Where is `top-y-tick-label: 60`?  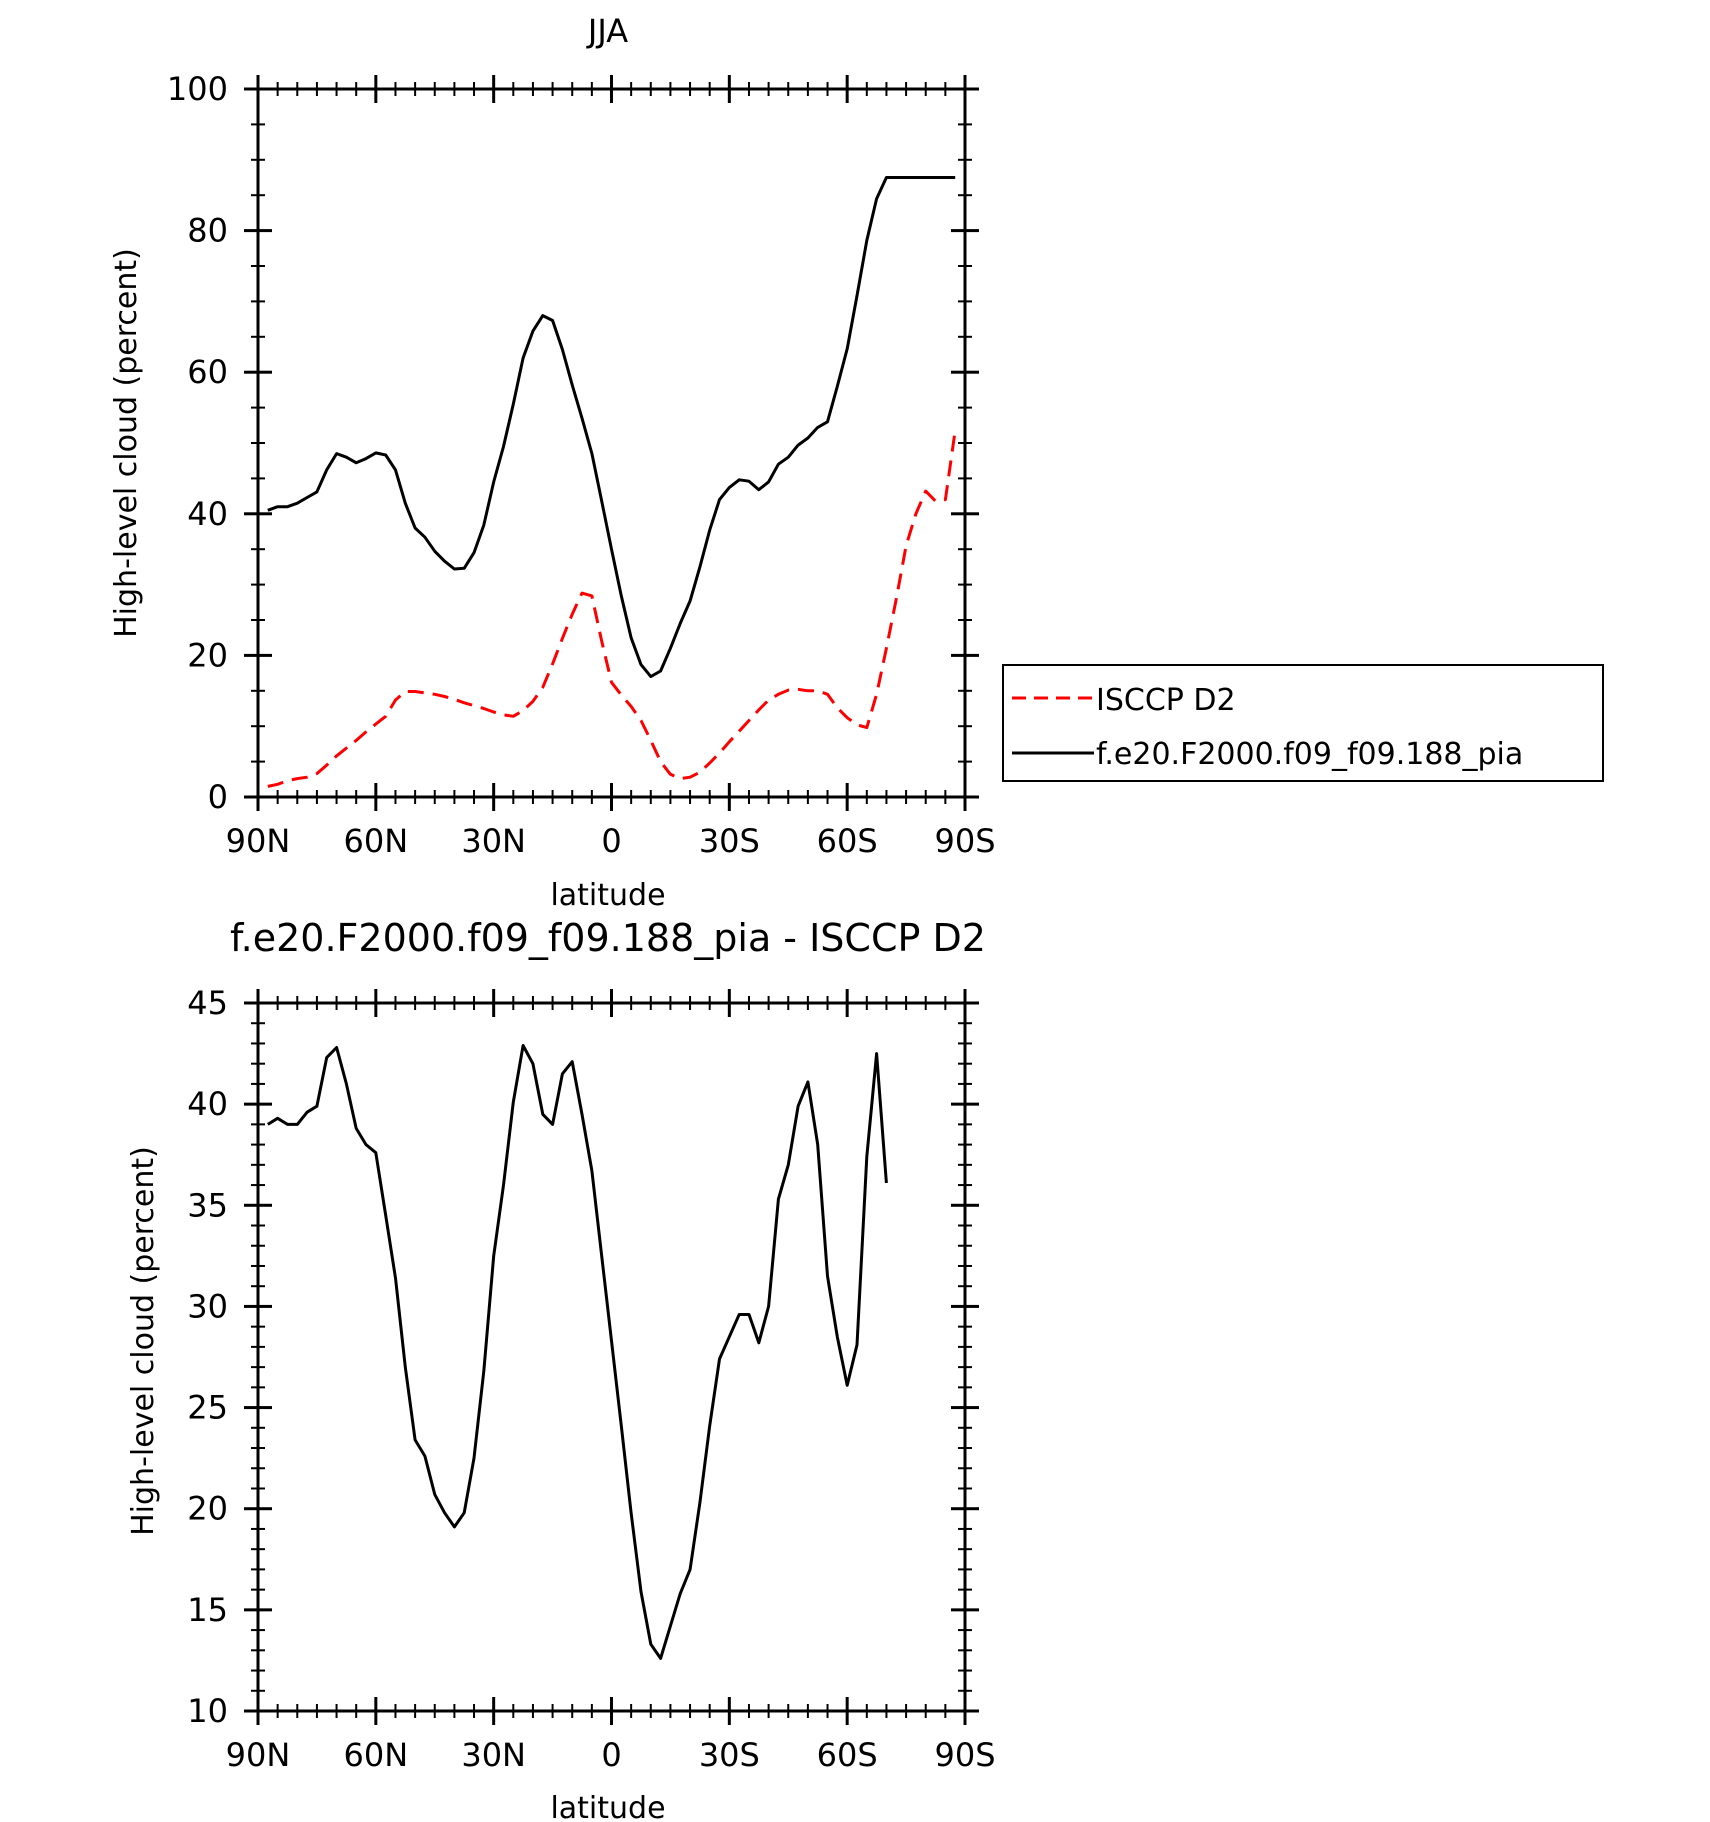 top-y-tick-label: 60 is located at coordinates (207, 372).